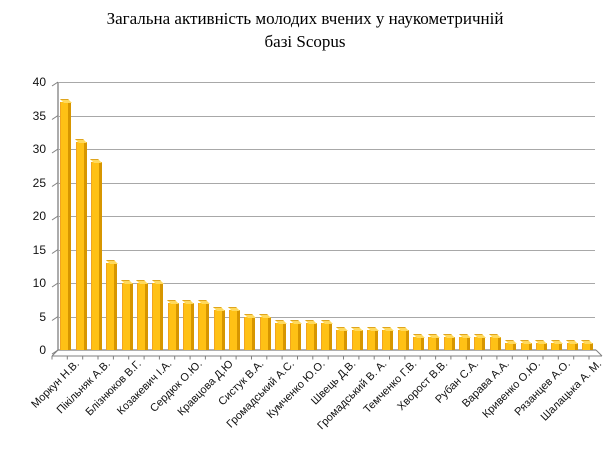  I want to click on y-tick-label-30: 30, so click(39, 149).